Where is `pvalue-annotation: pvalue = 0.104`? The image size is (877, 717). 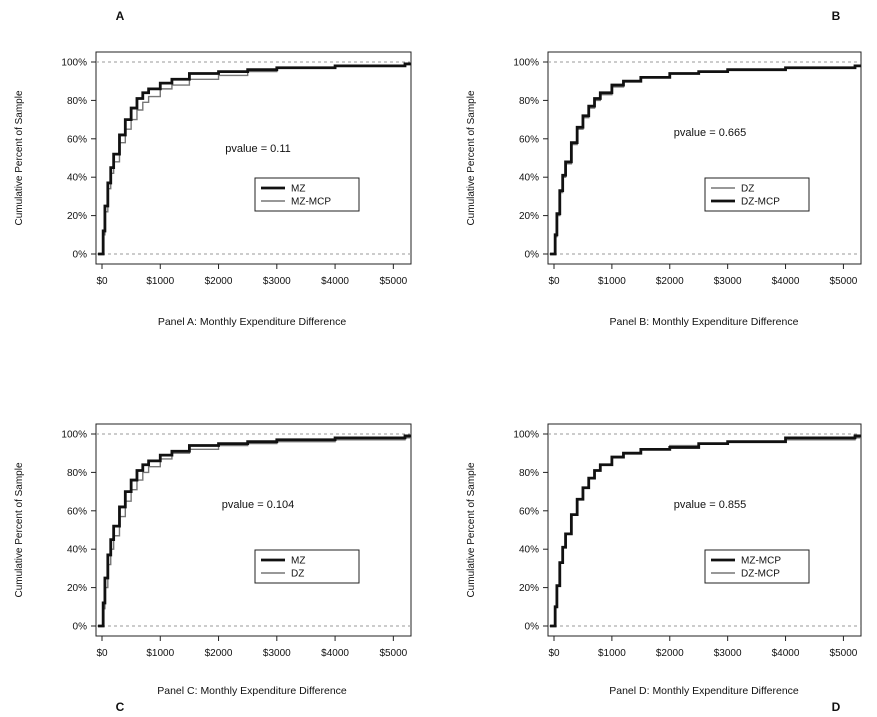 pvalue-annotation: pvalue = 0.104 is located at coordinates (258, 505).